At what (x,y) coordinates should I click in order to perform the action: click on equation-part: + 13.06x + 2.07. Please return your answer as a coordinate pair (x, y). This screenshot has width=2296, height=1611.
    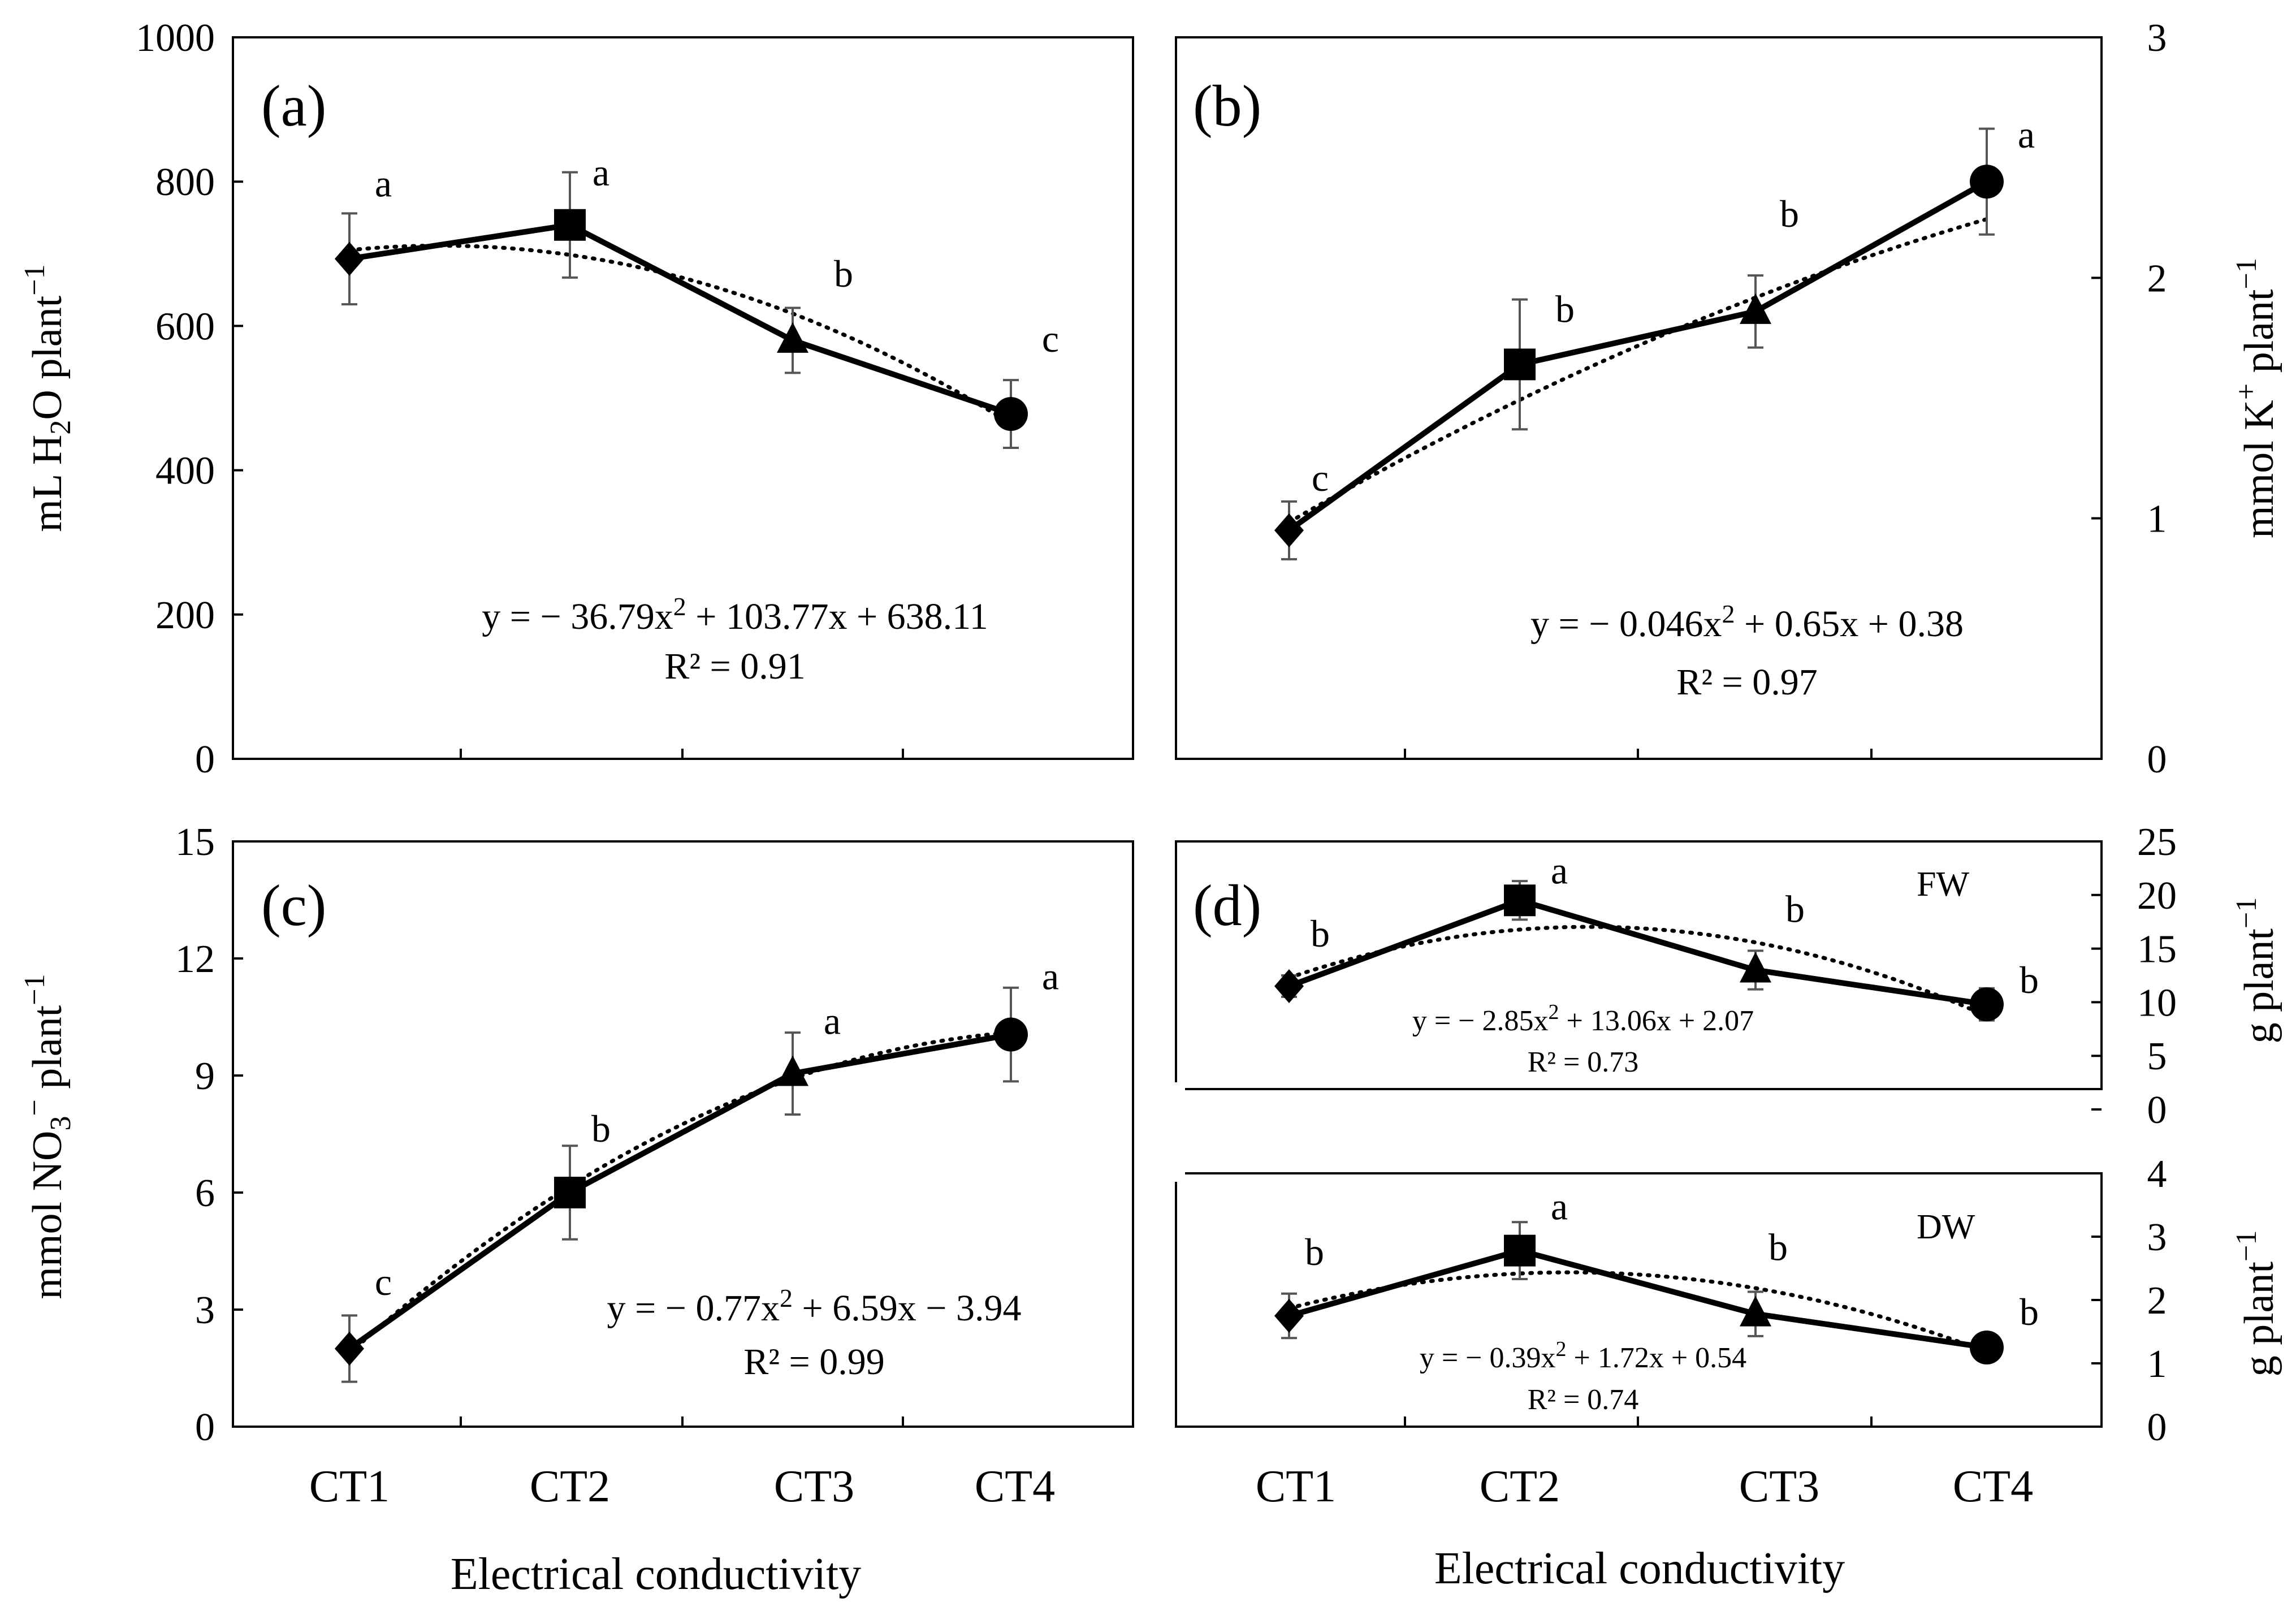
    Looking at the image, I should click on (1656, 1021).